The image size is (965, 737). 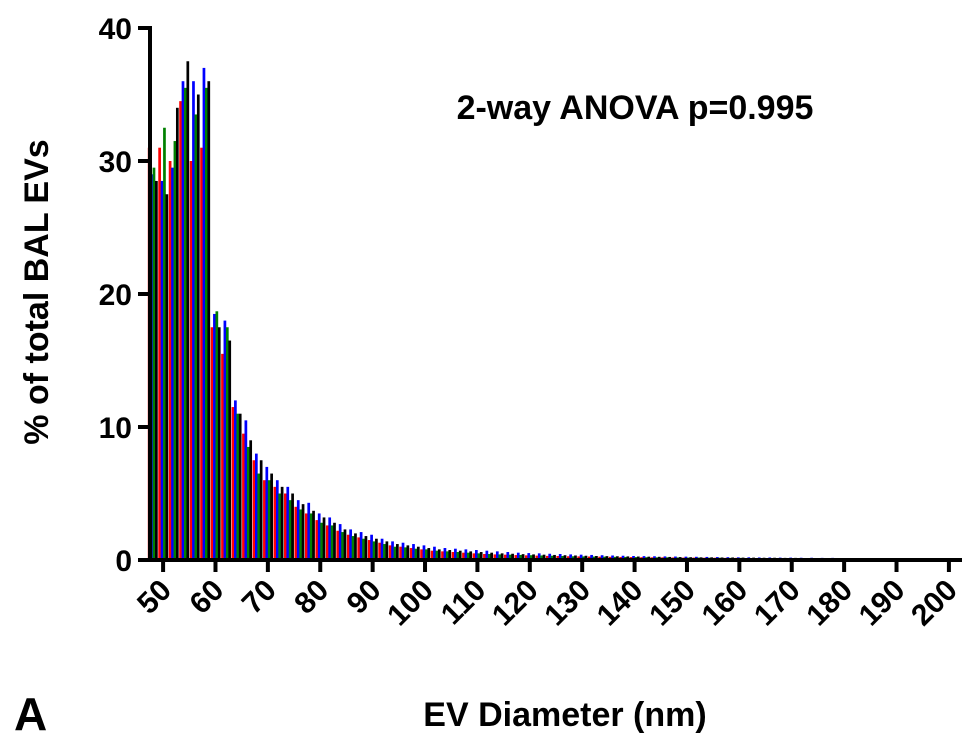 What do you see at coordinates (123, 561) in the screenshot?
I see `y-tick-label: 0` at bounding box center [123, 561].